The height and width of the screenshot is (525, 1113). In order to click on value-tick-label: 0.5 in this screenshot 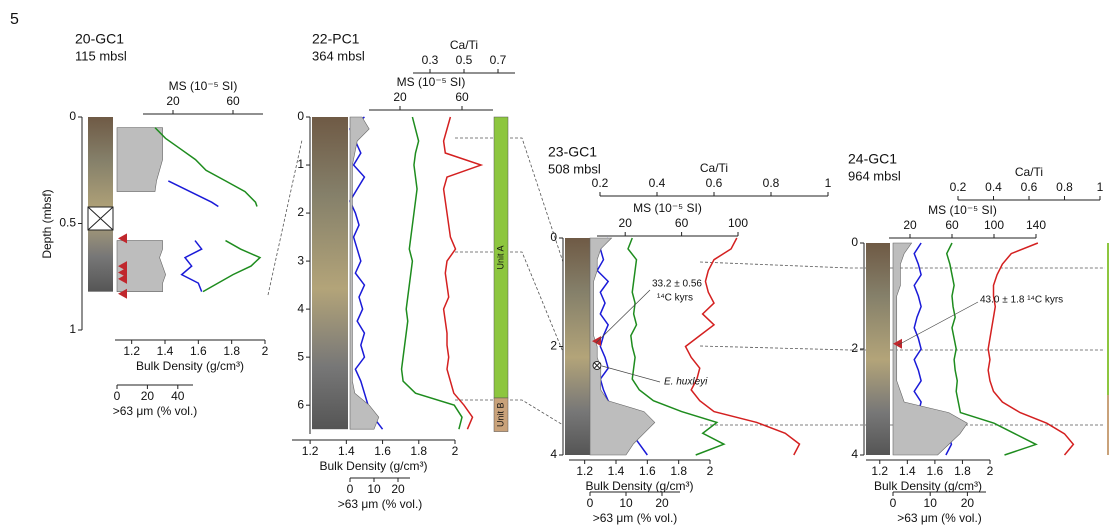, I will do `click(464, 60)`.